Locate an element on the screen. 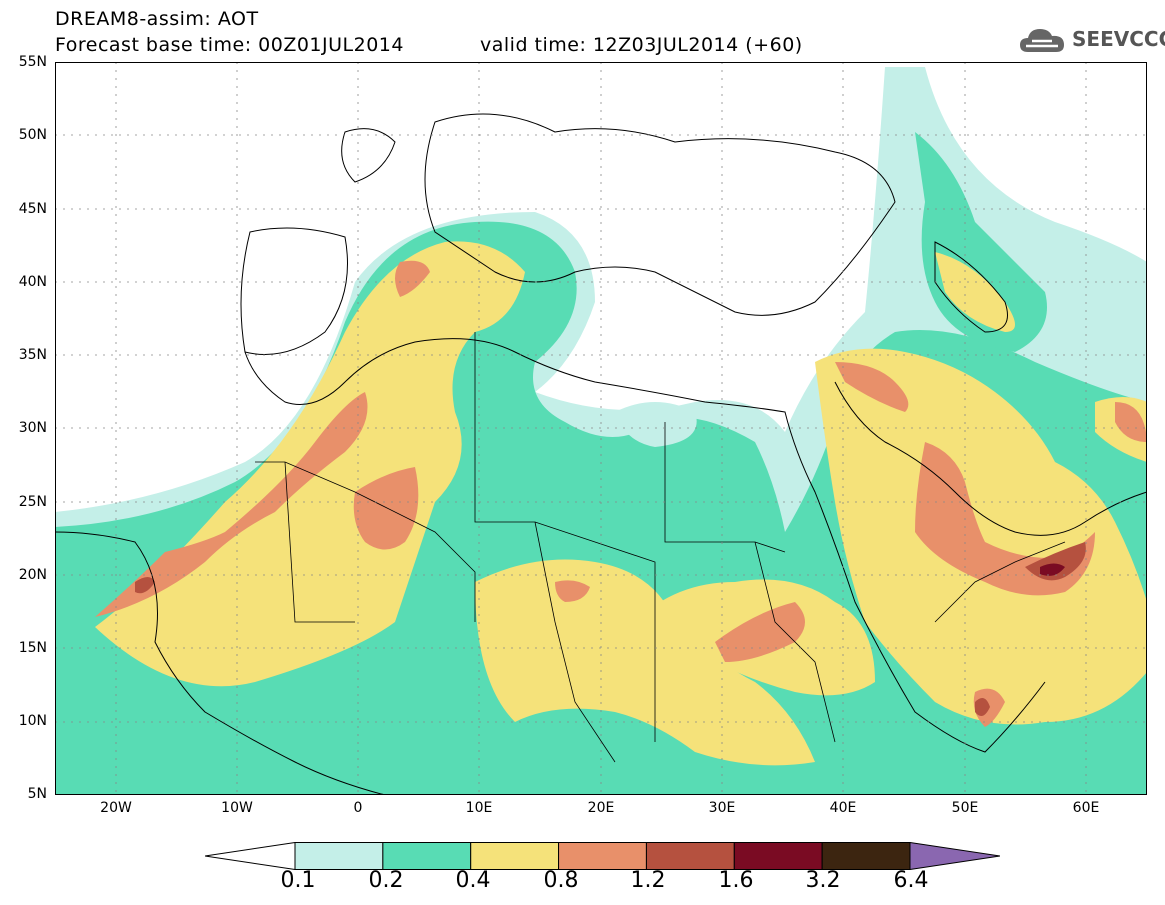  aot-band-1.6 is located at coordinates (1052, 569).